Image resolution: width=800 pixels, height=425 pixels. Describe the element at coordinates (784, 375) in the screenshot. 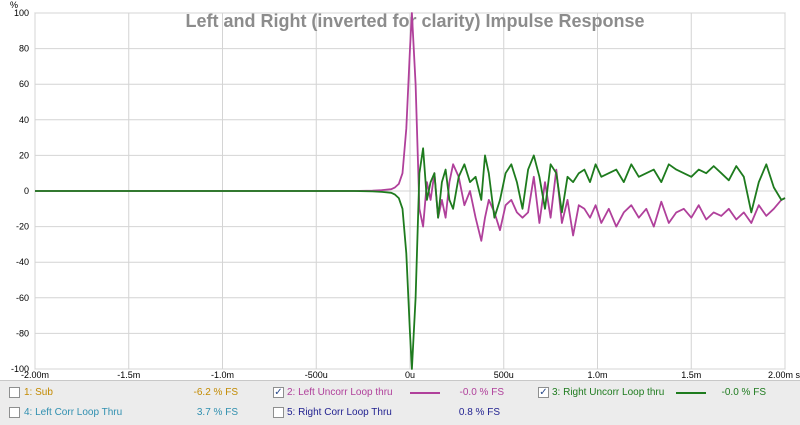

I see `x-tick-label: 2.00m s` at that location.